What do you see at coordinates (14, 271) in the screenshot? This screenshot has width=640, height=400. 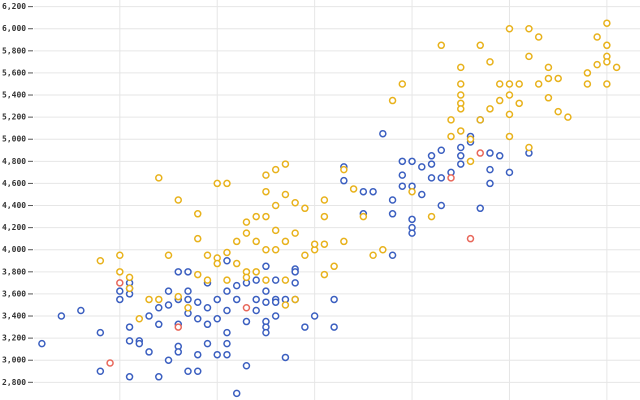 I see `y-tick-label: 3,800` at bounding box center [14, 271].